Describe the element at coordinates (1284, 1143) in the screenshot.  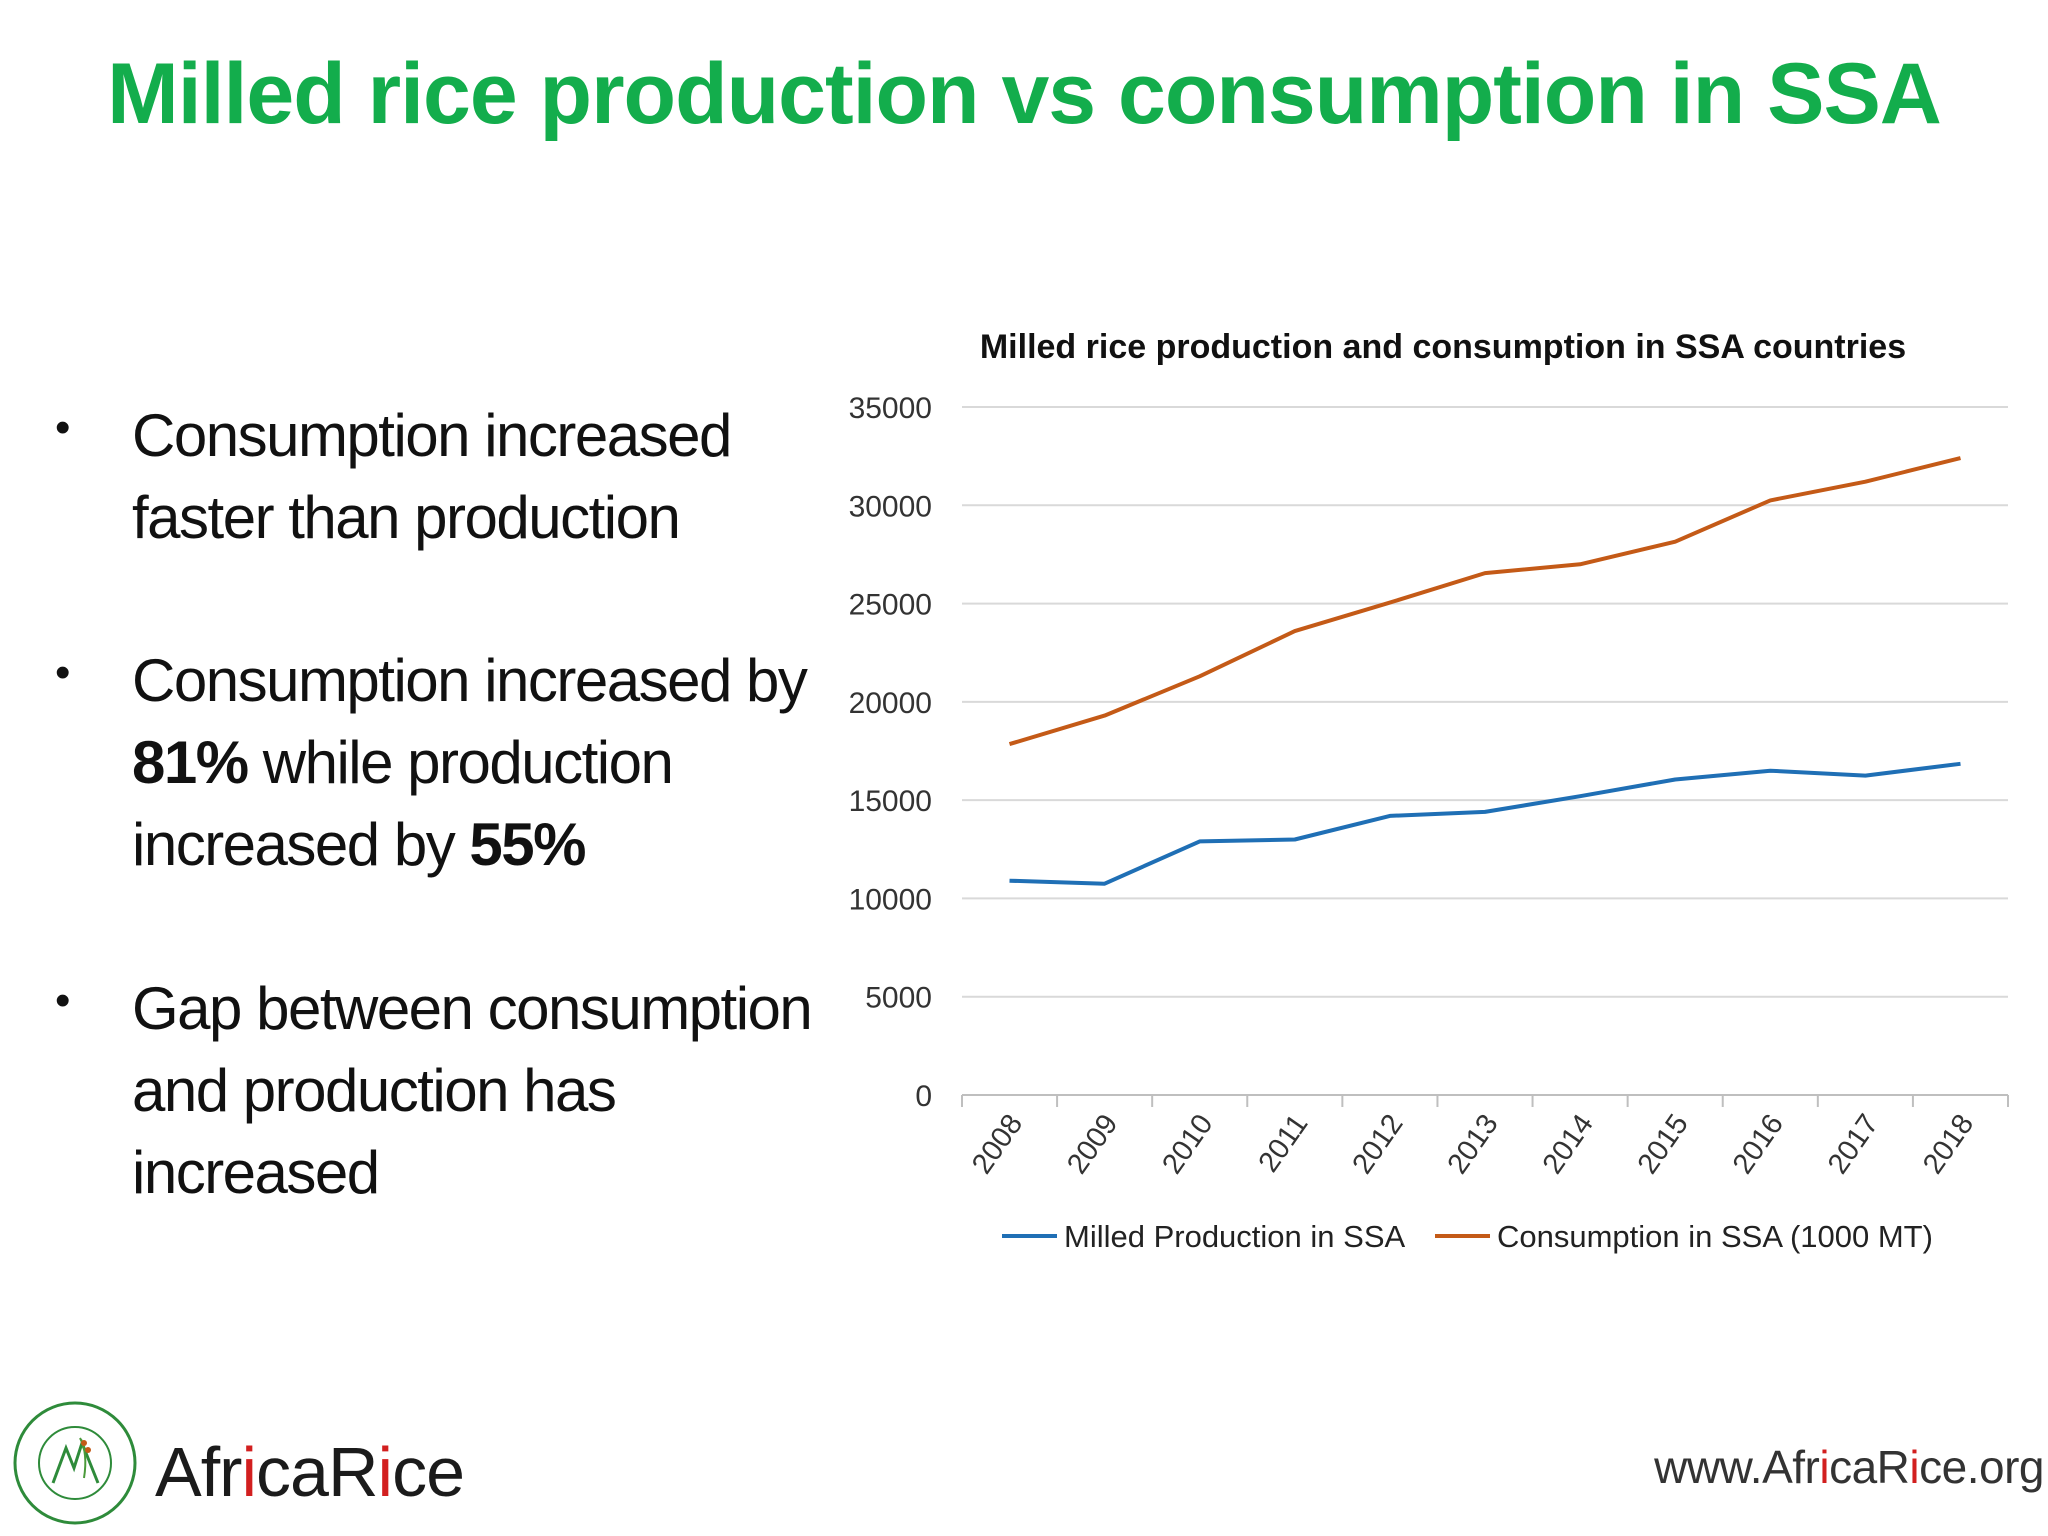
I see `x-tick-label: 2011` at that location.